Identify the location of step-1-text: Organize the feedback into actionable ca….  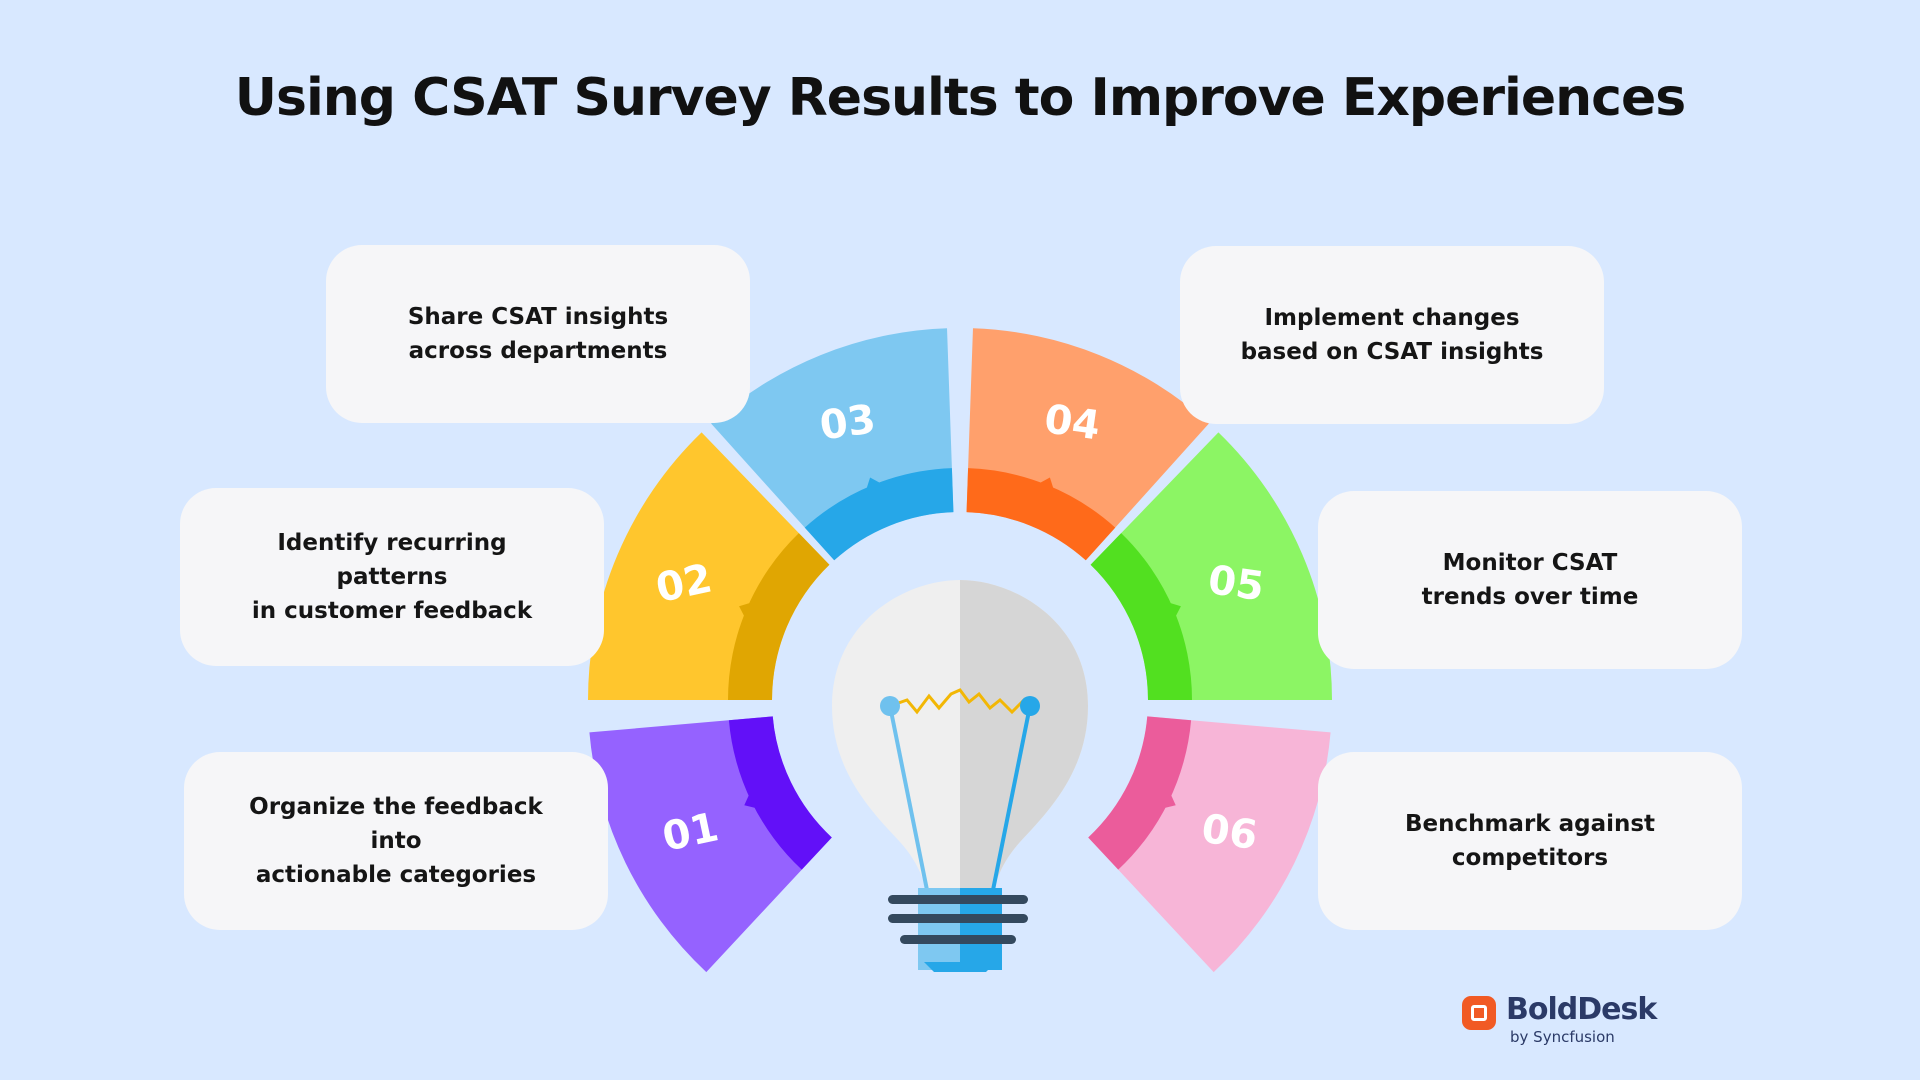
(396, 841).